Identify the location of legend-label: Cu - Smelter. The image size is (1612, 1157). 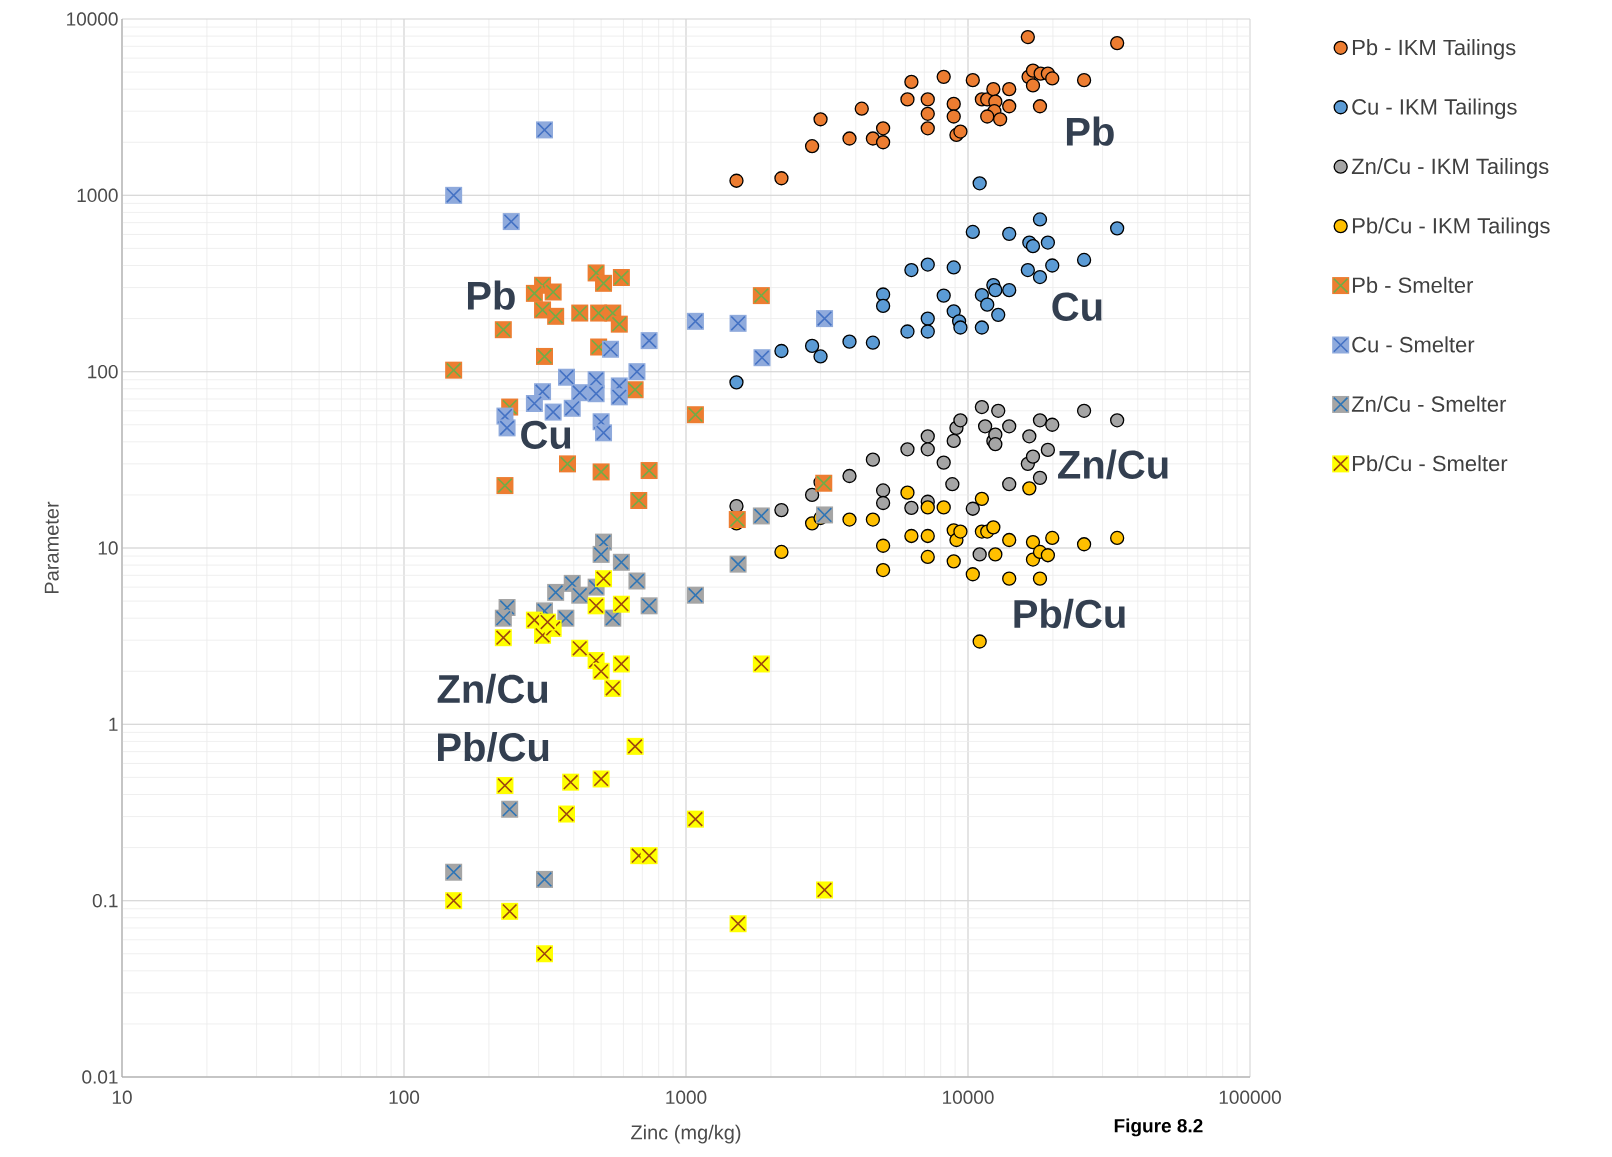
(1413, 344).